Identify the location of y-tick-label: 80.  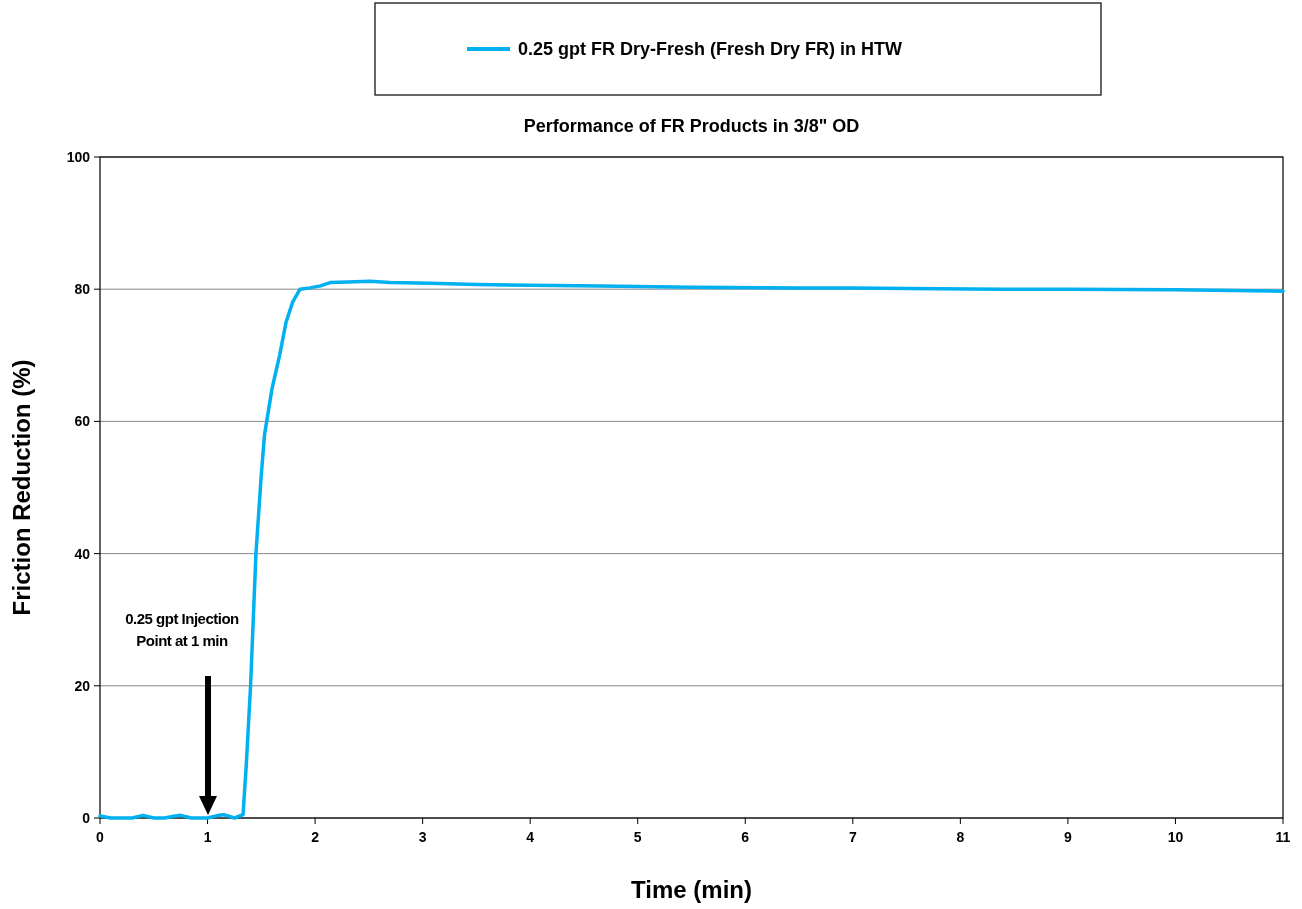
(82, 289).